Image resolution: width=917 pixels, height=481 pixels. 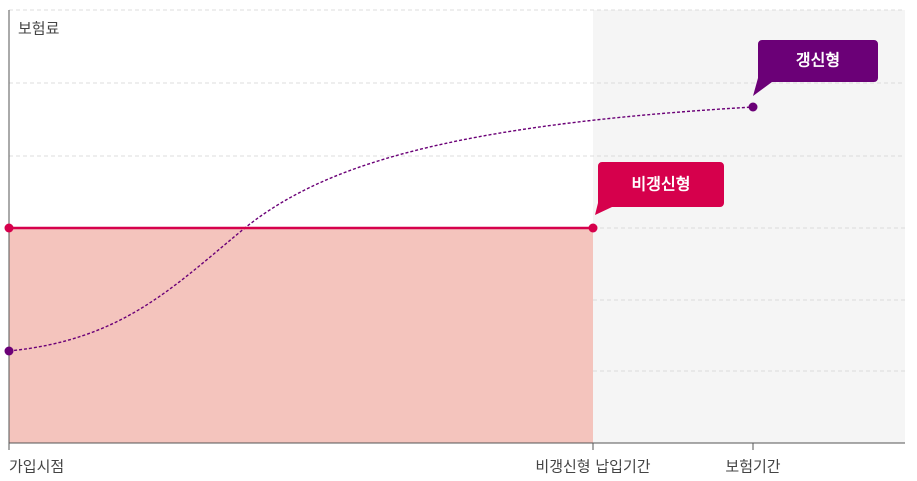 I want to click on callout-label: 갱신형, so click(x=818, y=60).